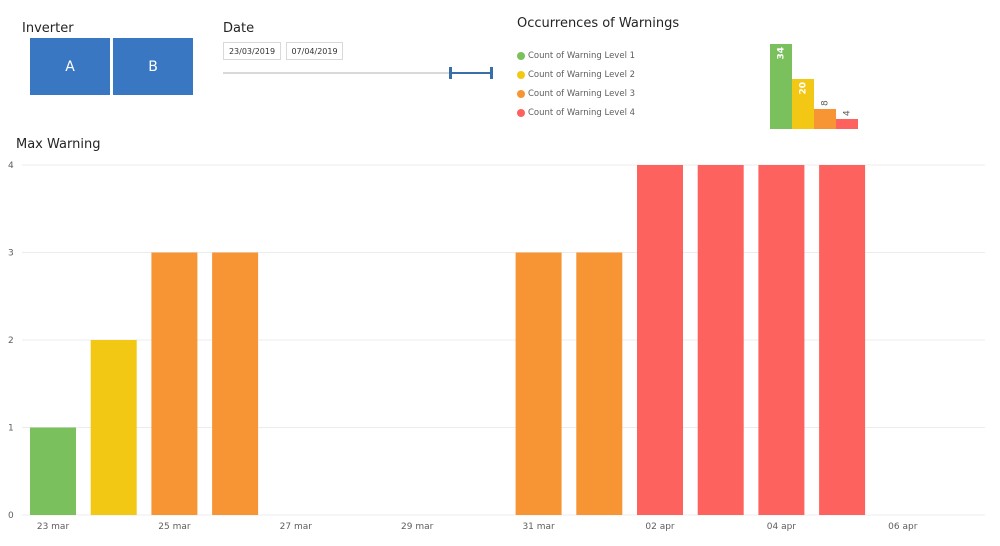 This screenshot has height=546, width=1000. I want to click on start-date-input: 23/03/2019, so click(252, 51).